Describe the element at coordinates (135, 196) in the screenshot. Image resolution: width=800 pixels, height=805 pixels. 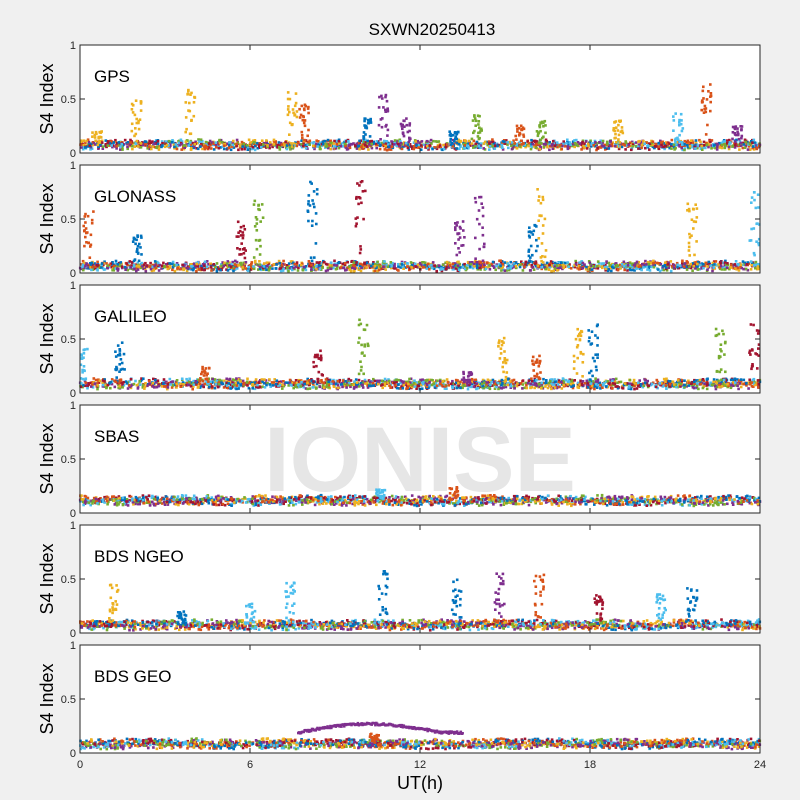
I see `panel-label: GLONASS` at that location.